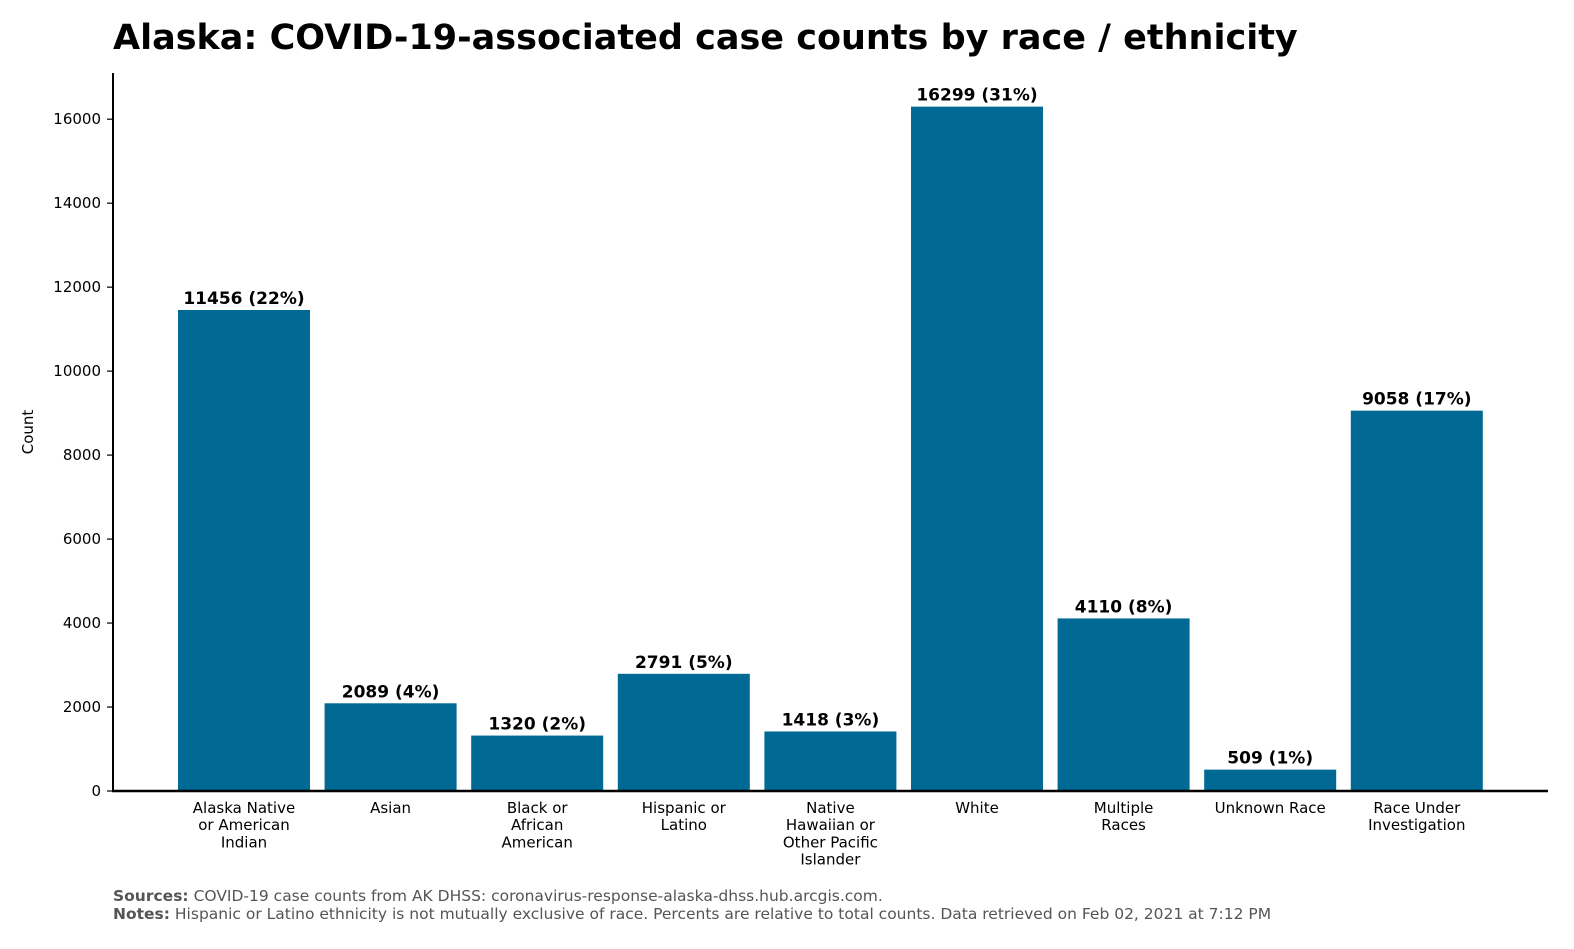 The image size is (1574, 949). What do you see at coordinates (77, 119) in the screenshot?
I see `y-tick-label: 16000` at bounding box center [77, 119].